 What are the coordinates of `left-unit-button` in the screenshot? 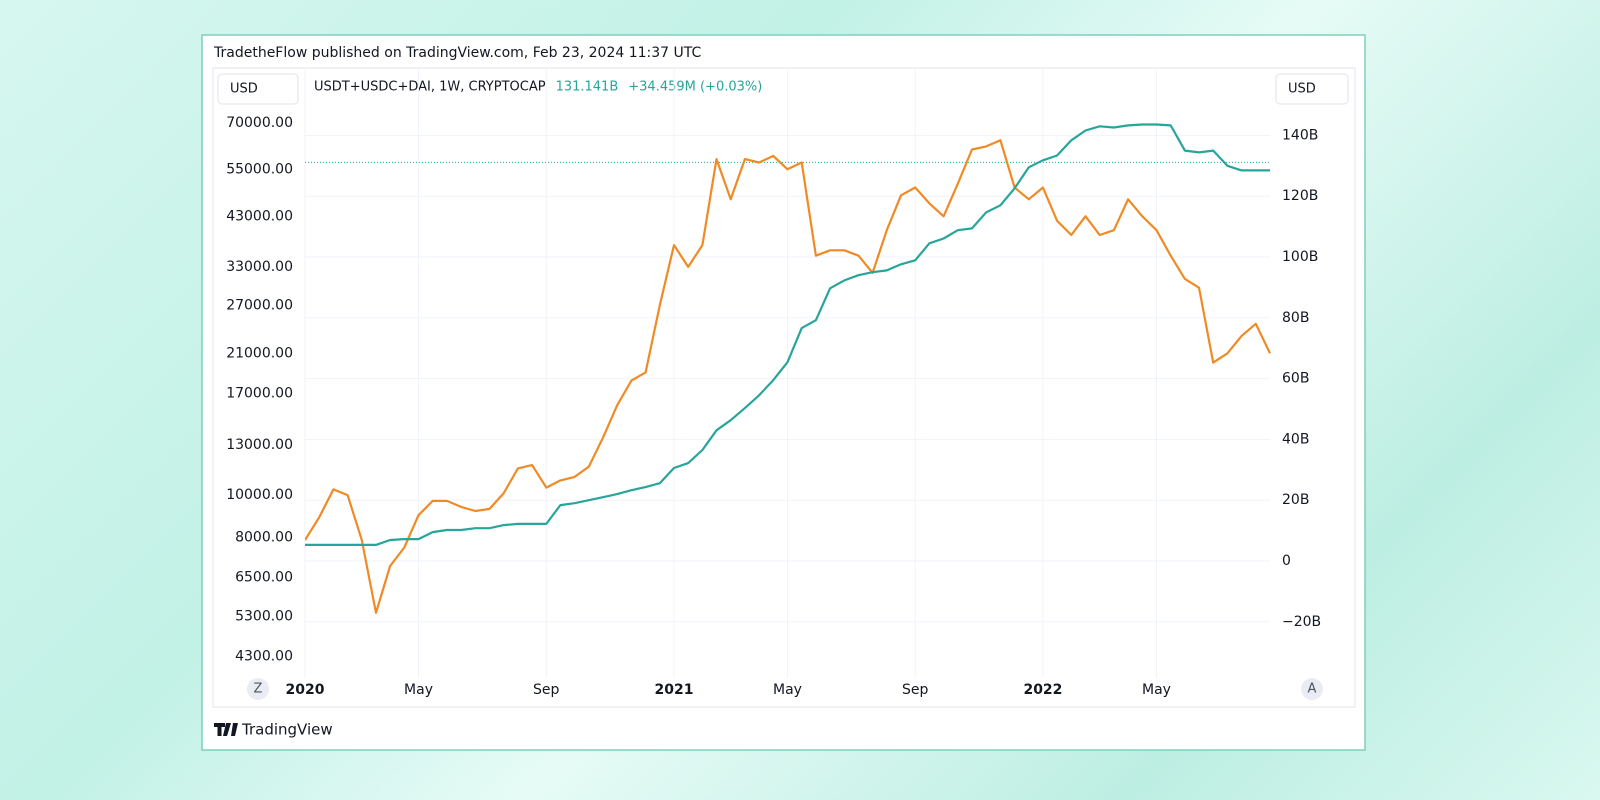 It's located at (258, 89).